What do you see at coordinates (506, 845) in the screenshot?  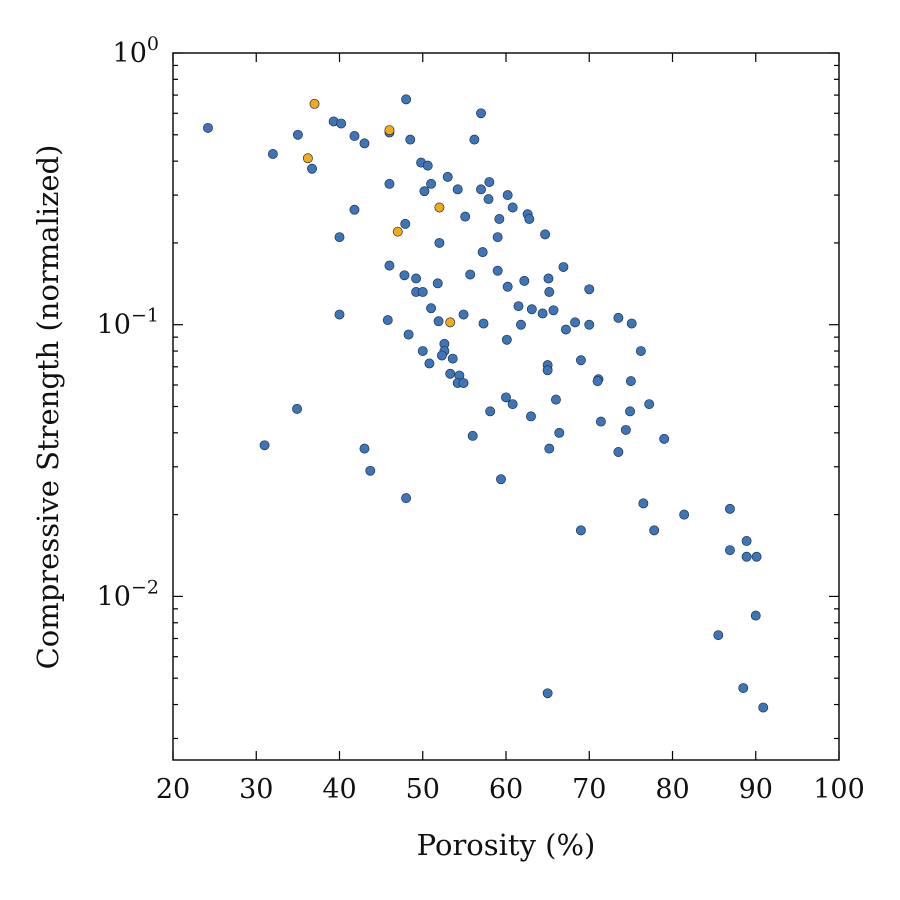 I see `x-axis-label: Porosity (%)` at bounding box center [506, 845].